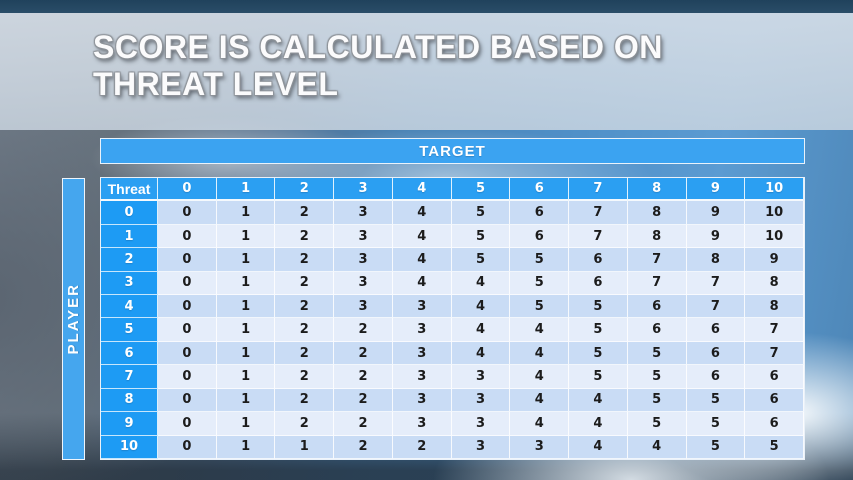 This screenshot has height=480, width=853. I want to click on column-header-cell: 4, so click(422, 190).